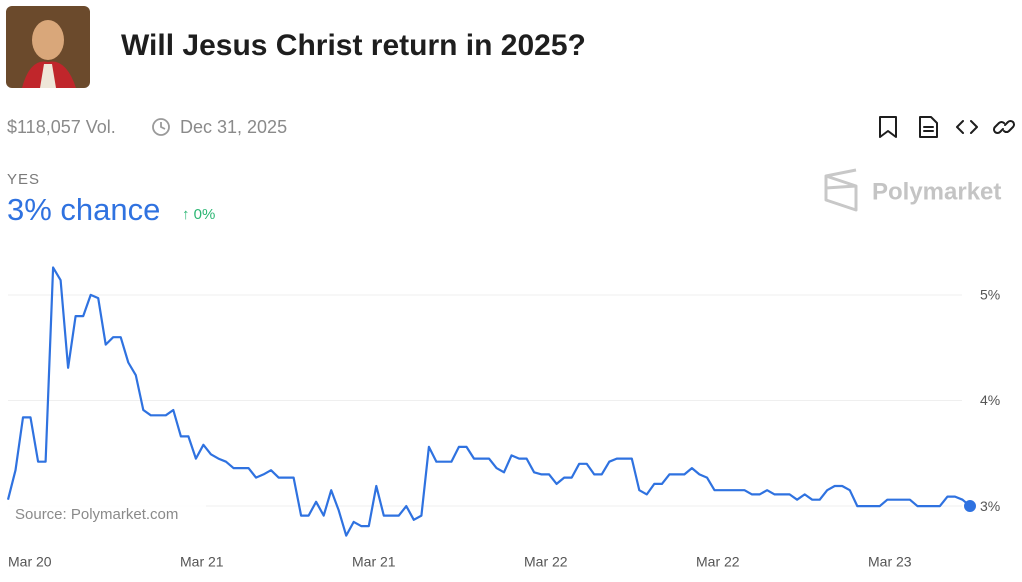 The height and width of the screenshot is (582, 1022). I want to click on source: Source: Polymarket.com, so click(96, 514).